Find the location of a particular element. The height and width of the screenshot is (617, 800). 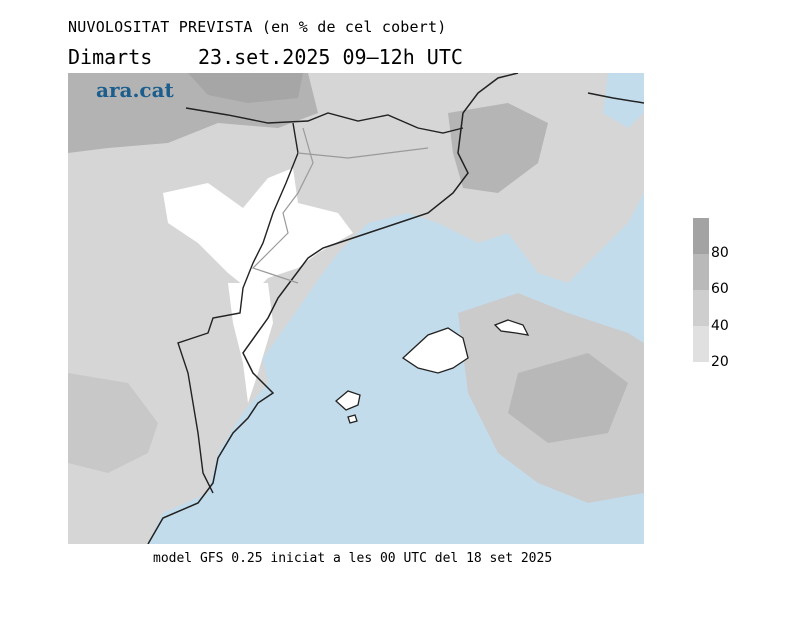

sea-area-north-east is located at coordinates (623, 100).